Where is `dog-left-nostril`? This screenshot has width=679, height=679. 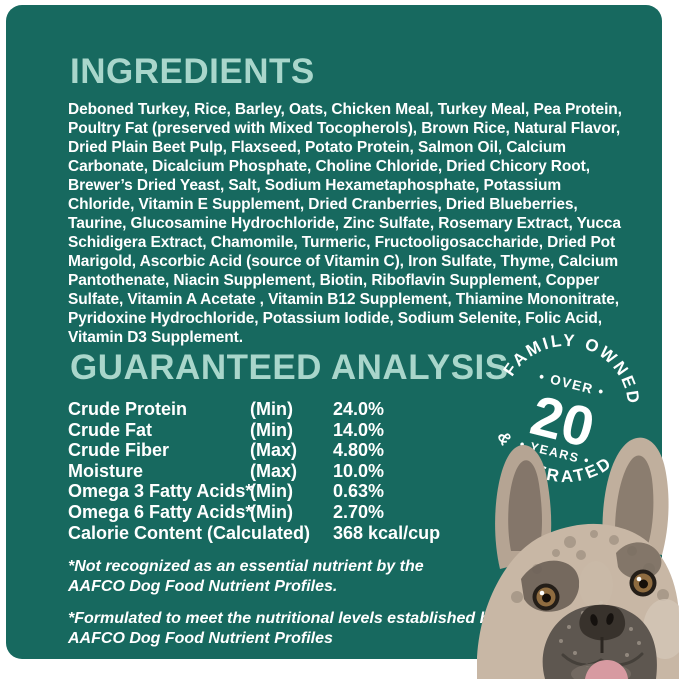 dog-left-nostril is located at coordinates (594, 620).